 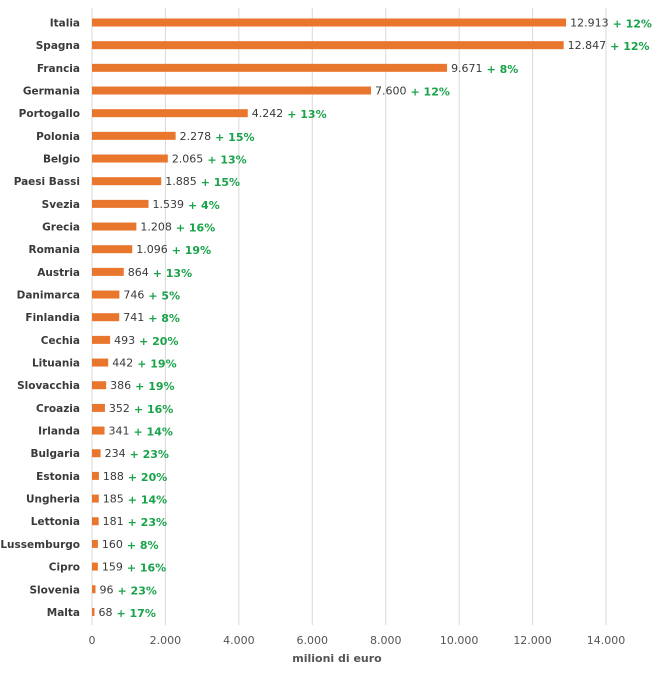 I want to click on value-label: 341, so click(x=119, y=431).